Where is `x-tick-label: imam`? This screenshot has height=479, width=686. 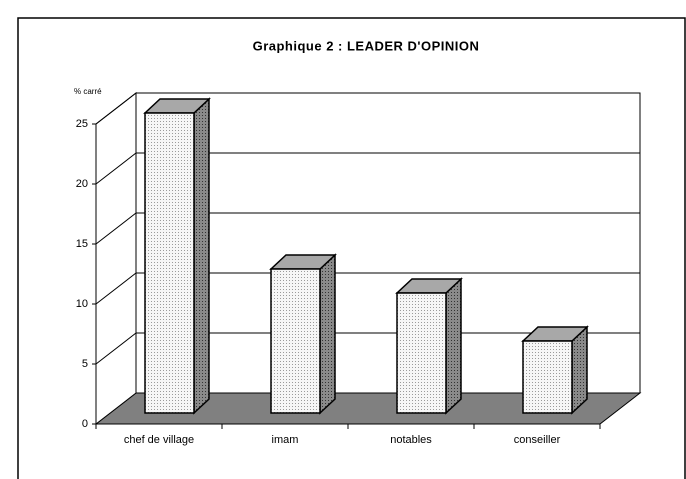
x-tick-label: imam is located at coordinates (285, 440).